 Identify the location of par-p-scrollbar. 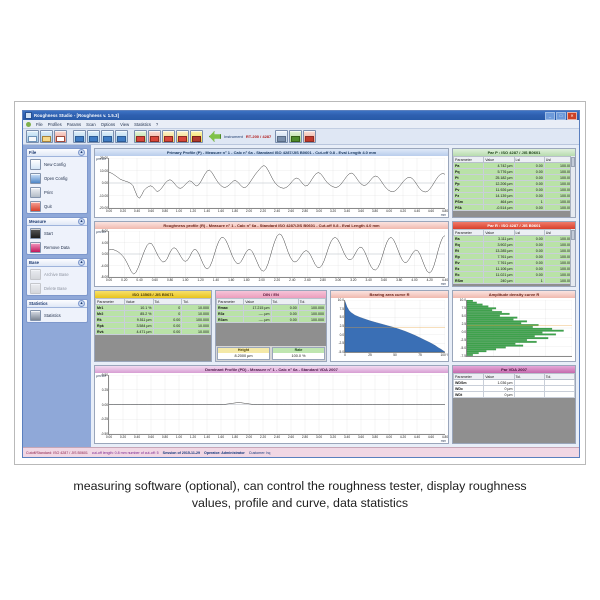
(572, 186).